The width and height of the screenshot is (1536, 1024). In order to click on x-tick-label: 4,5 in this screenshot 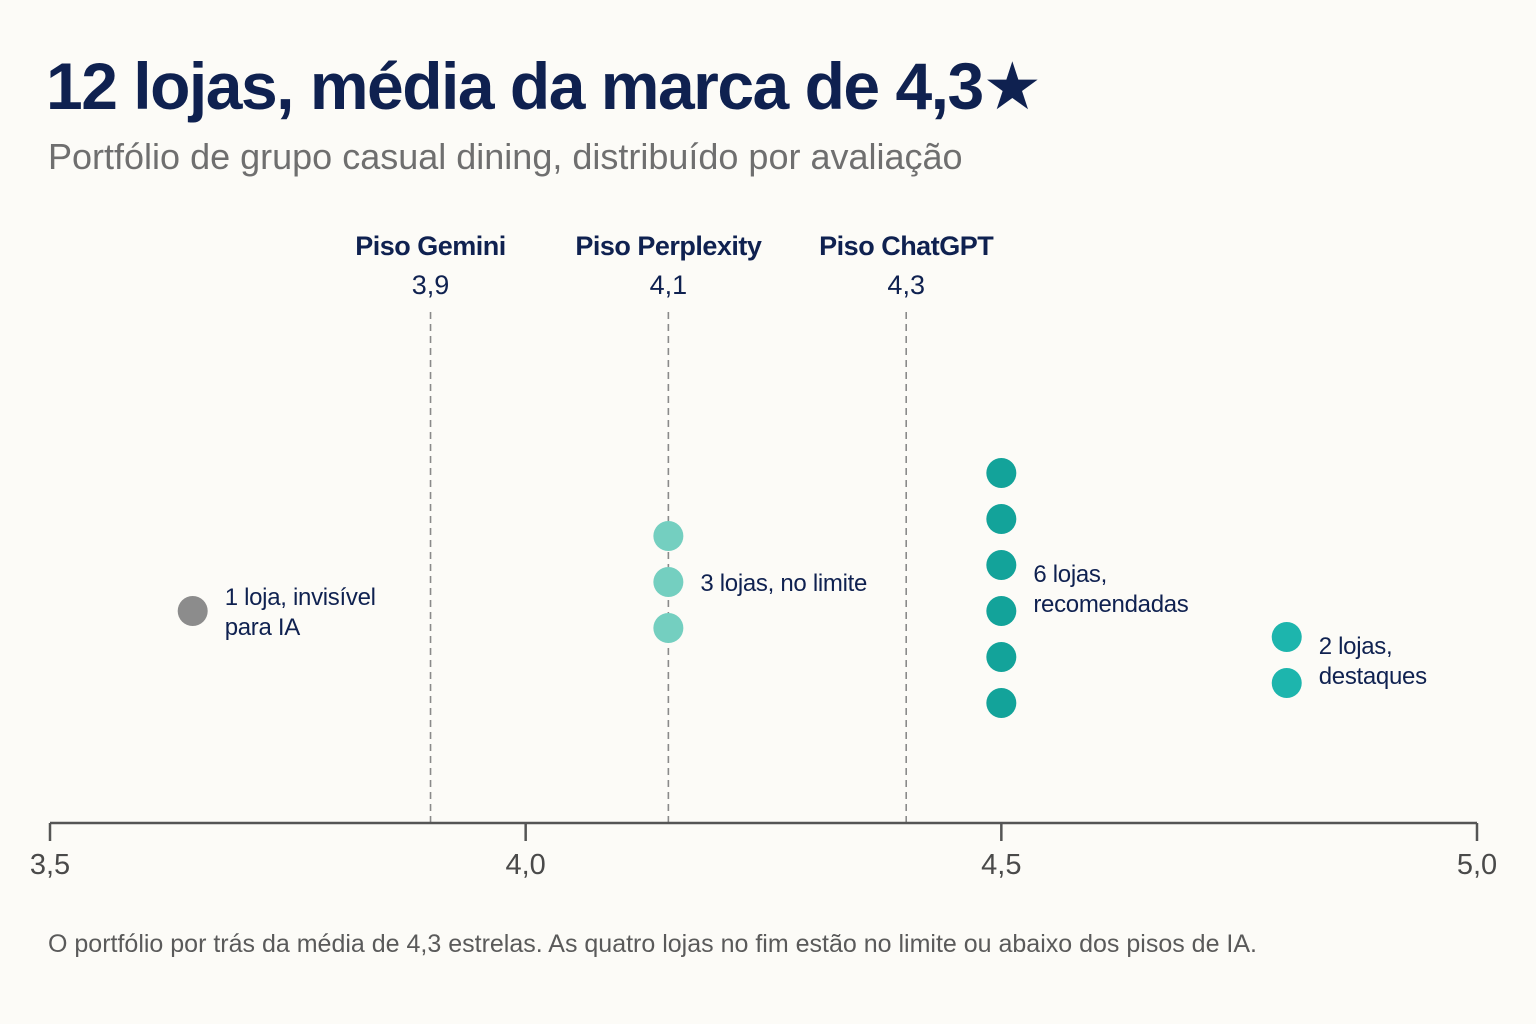, I will do `click(1001, 865)`.